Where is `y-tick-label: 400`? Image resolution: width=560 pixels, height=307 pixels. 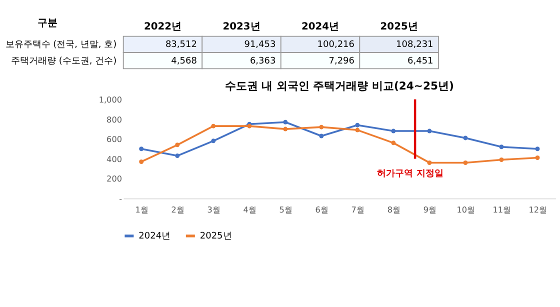 y-tick-label: 400 is located at coordinates (114, 159).